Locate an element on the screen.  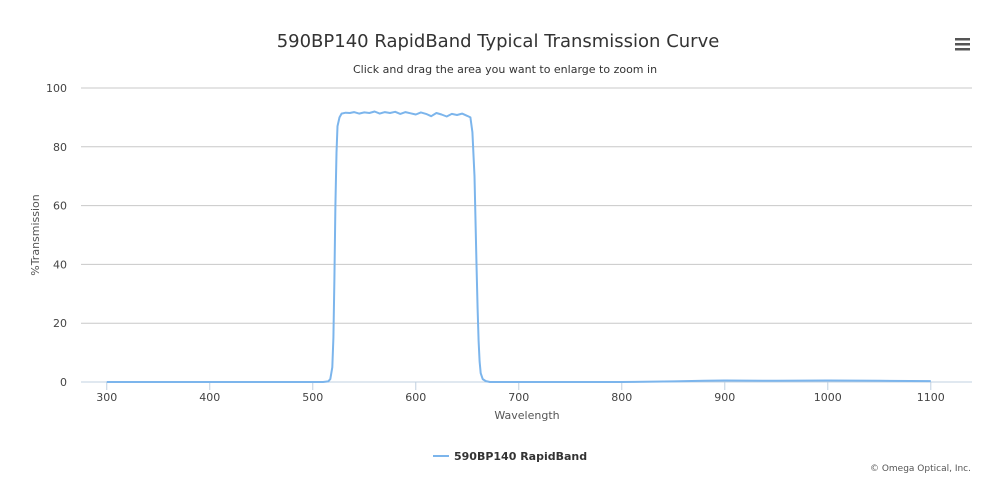
x-tick-label: 600 is located at coordinates (415, 397).